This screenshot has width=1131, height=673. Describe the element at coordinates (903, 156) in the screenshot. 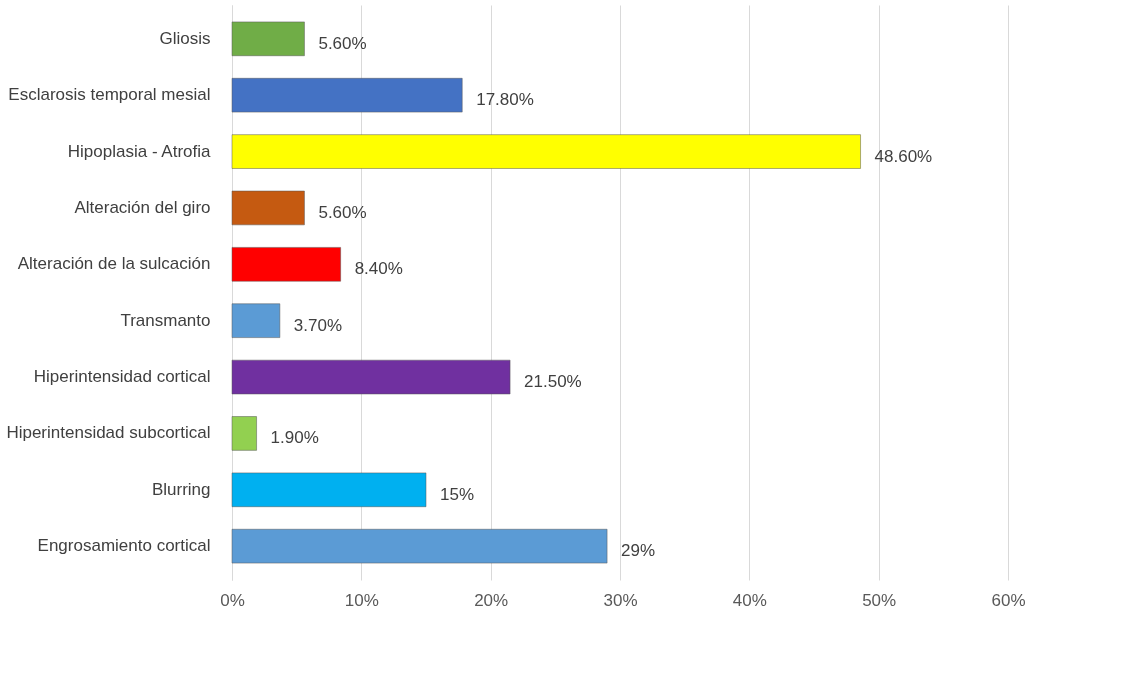

I see `data-label: 48.60%` at that location.